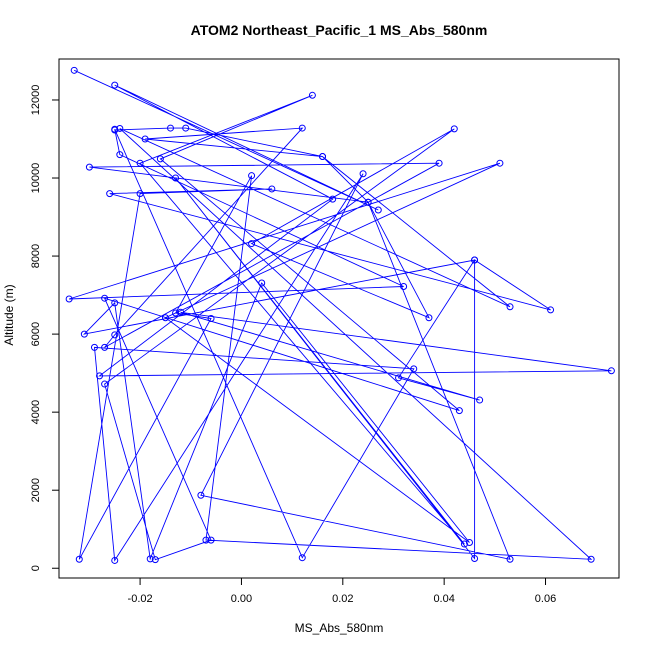  I want to click on y-tick-label: 4000, so click(36, 412).